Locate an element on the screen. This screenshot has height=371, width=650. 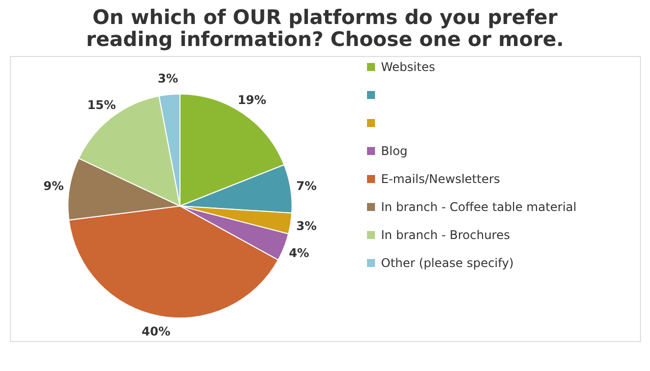
data-label: 7% is located at coordinates (306, 185).